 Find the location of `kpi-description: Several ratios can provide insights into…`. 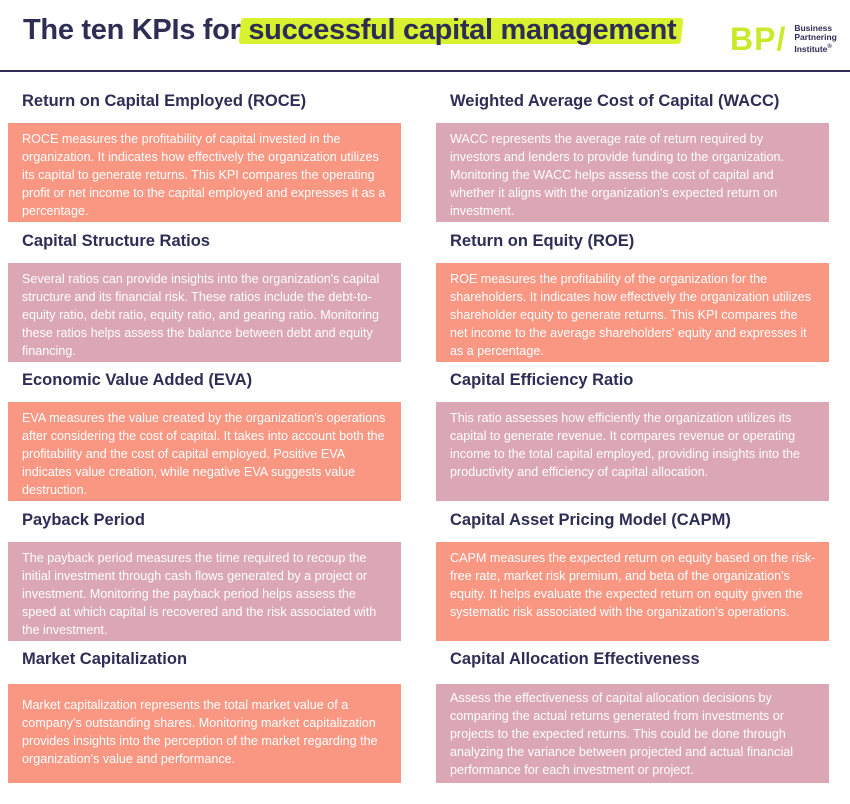

kpi-description: Several ratios can provide insights into… is located at coordinates (204, 312).